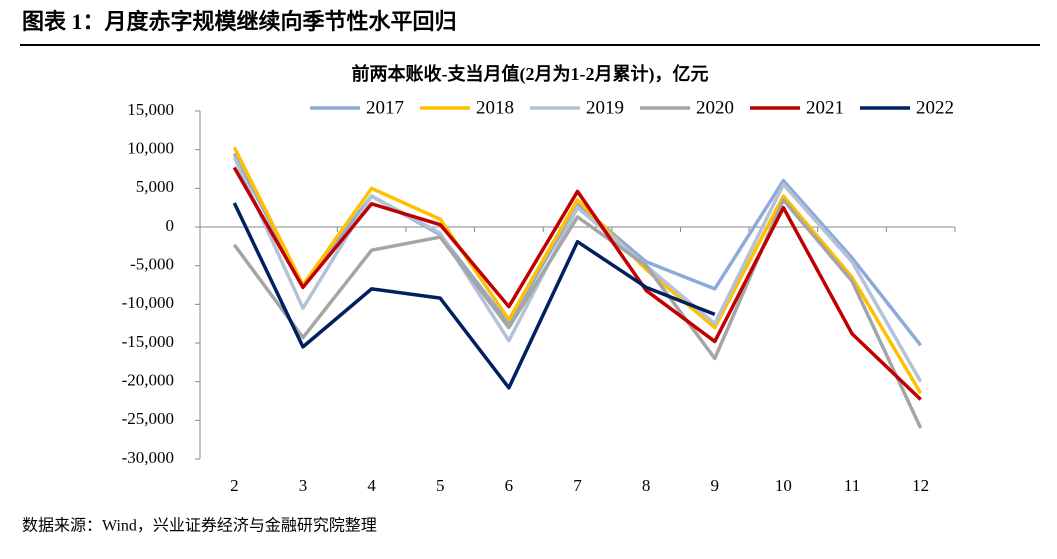  What do you see at coordinates (509, 485) in the screenshot?
I see `x-tick-label: 6` at bounding box center [509, 485].